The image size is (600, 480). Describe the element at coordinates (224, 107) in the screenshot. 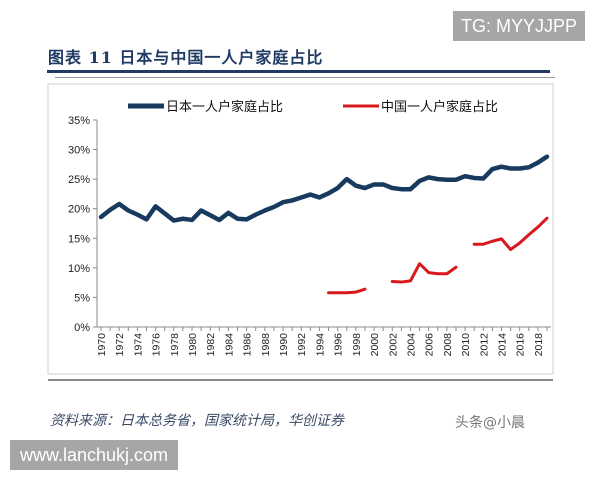

I see `legend-label: 日本一人户家庭占比` at that location.